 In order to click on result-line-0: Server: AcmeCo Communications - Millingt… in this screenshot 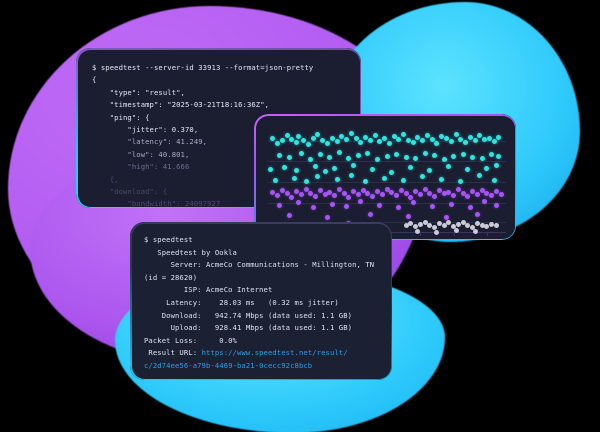, I will do `click(259, 265)`.